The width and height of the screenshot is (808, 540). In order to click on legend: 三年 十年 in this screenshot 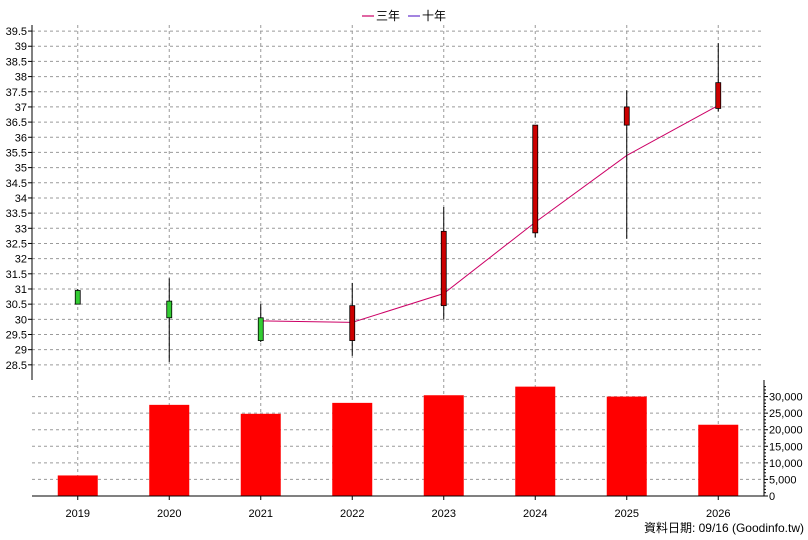, I will do `click(404, 16)`.